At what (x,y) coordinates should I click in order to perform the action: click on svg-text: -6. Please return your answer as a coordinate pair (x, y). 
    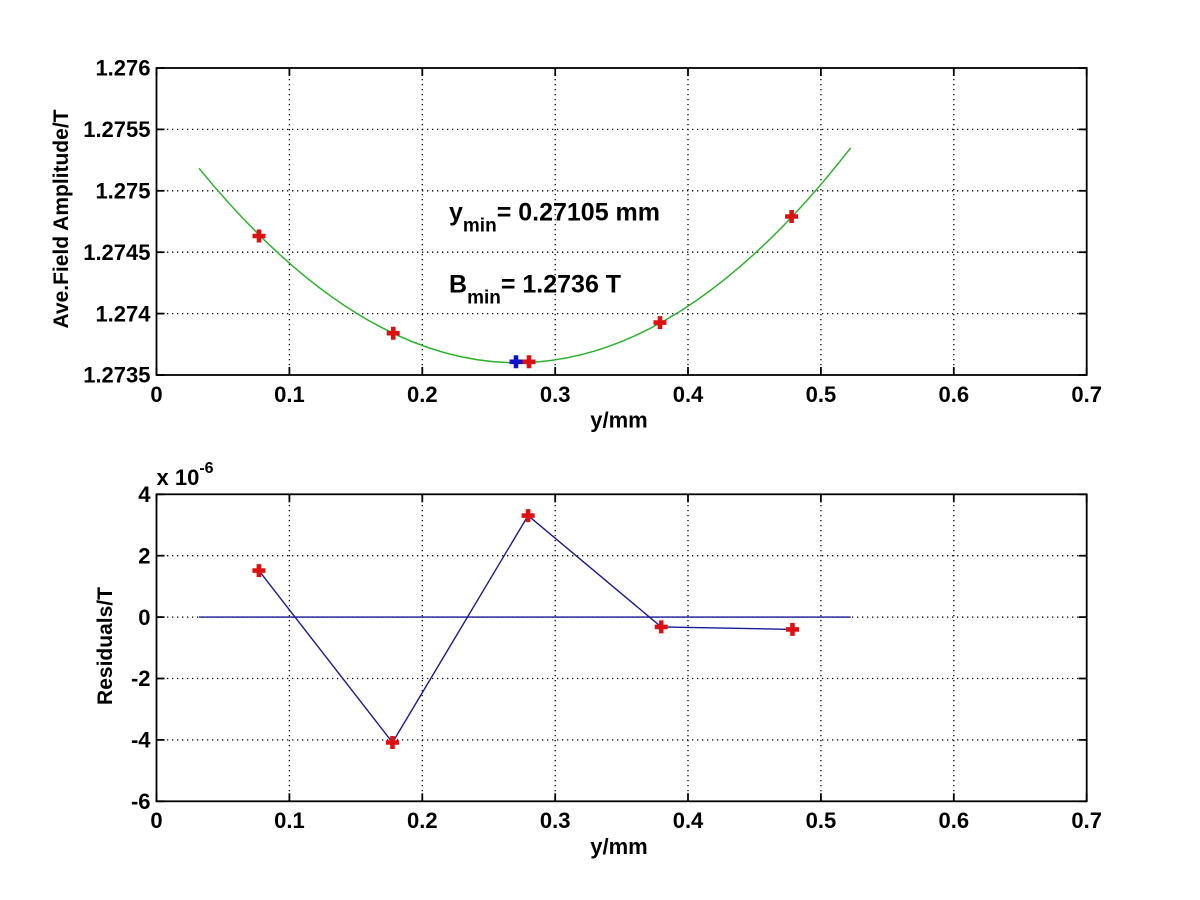
    Looking at the image, I should click on (141, 801).